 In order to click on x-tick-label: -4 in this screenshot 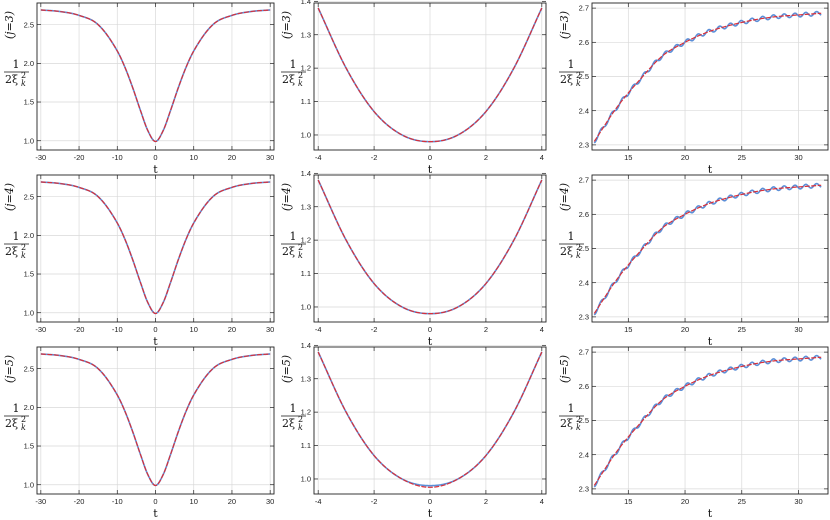, I will do `click(318, 329)`.